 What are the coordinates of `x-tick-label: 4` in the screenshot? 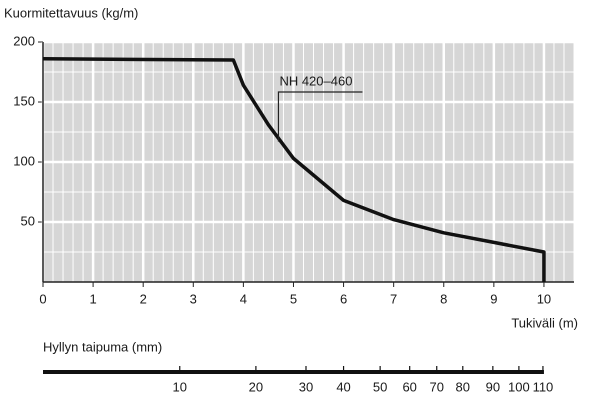 It's located at (243, 298).